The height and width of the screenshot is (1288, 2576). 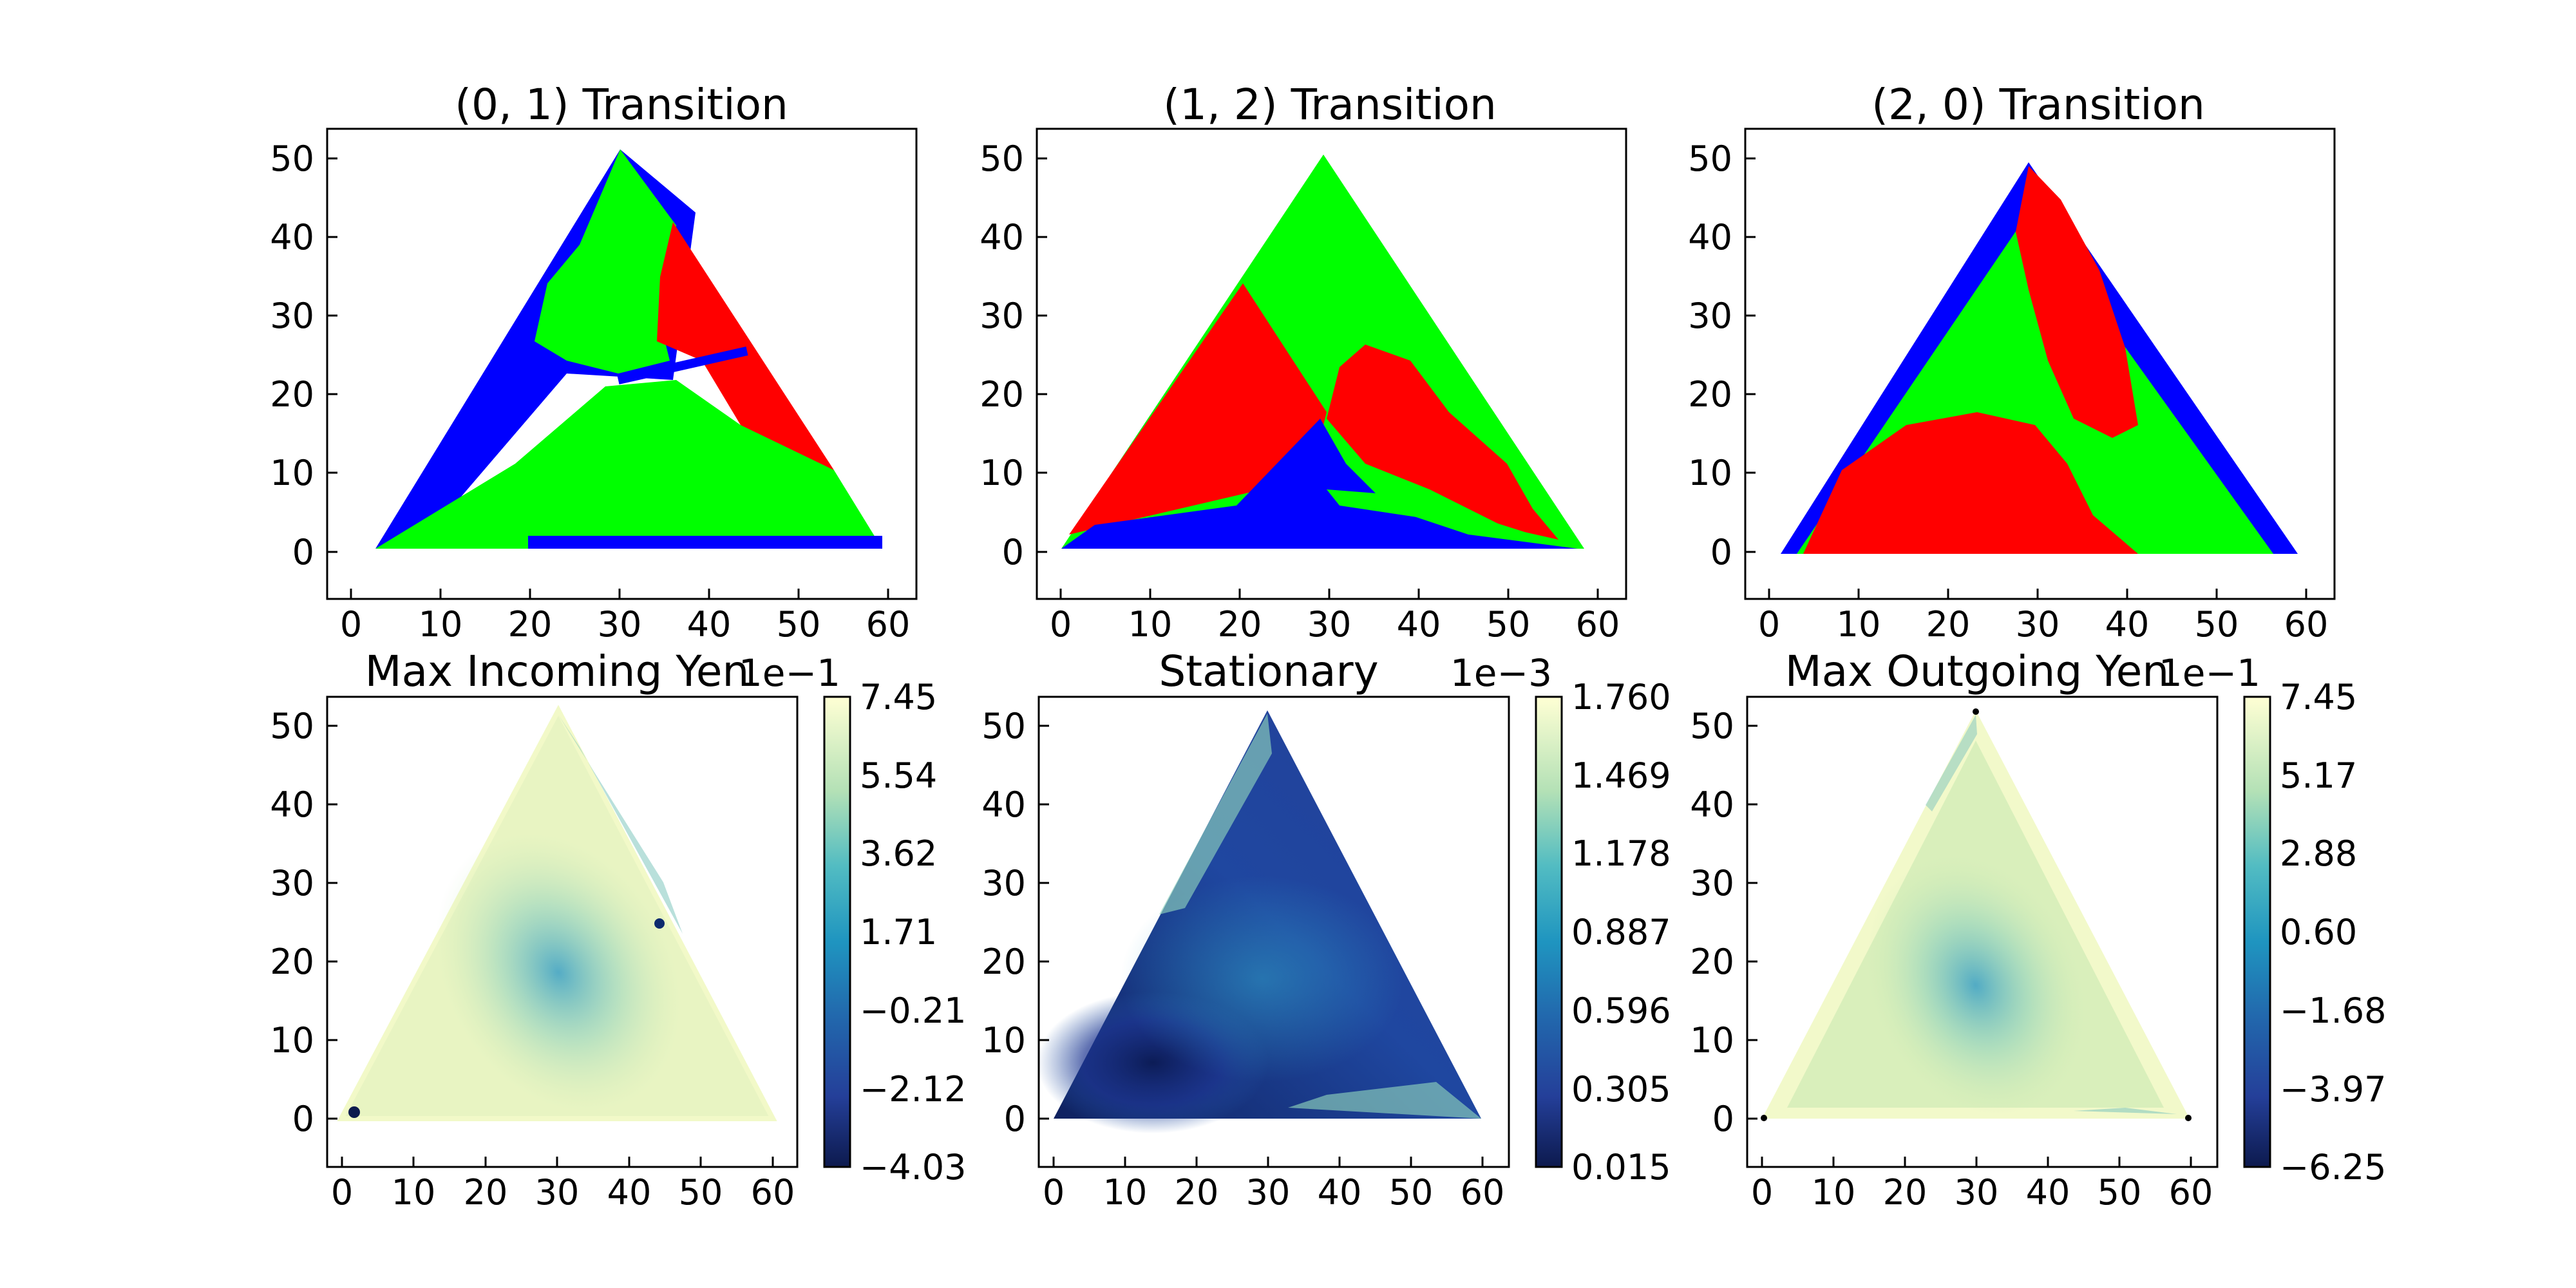 What do you see at coordinates (1952, 763) in the screenshot?
I see `heatmap-left-edge` at bounding box center [1952, 763].